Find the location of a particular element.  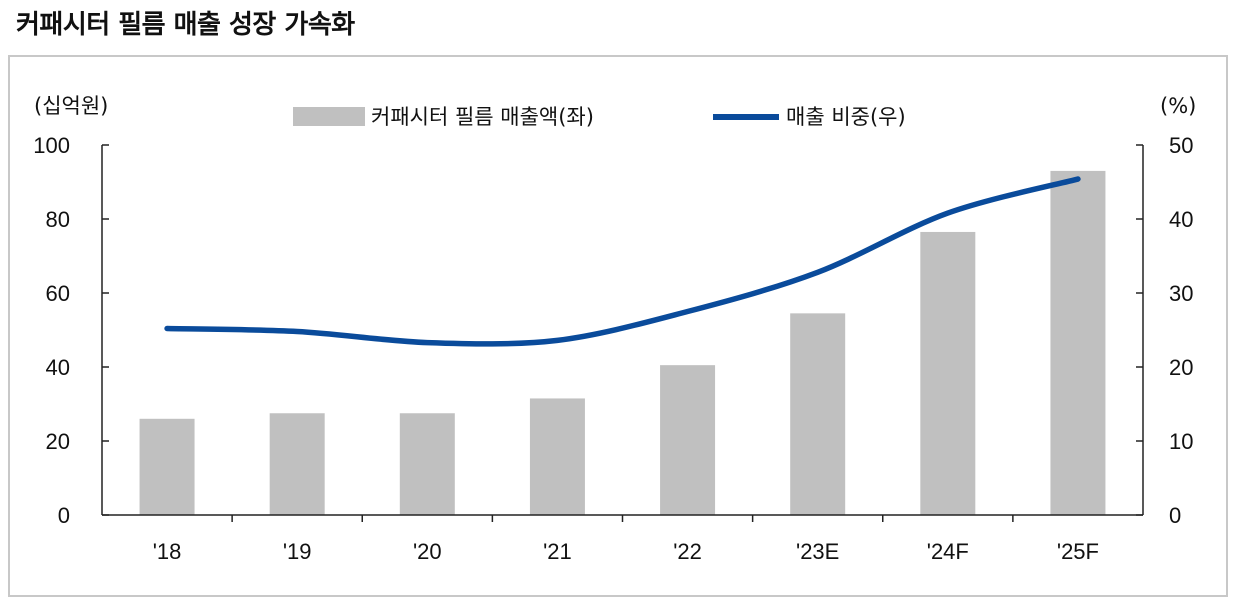

y-right-tick-label-0: 0 is located at coordinates (1175, 515).